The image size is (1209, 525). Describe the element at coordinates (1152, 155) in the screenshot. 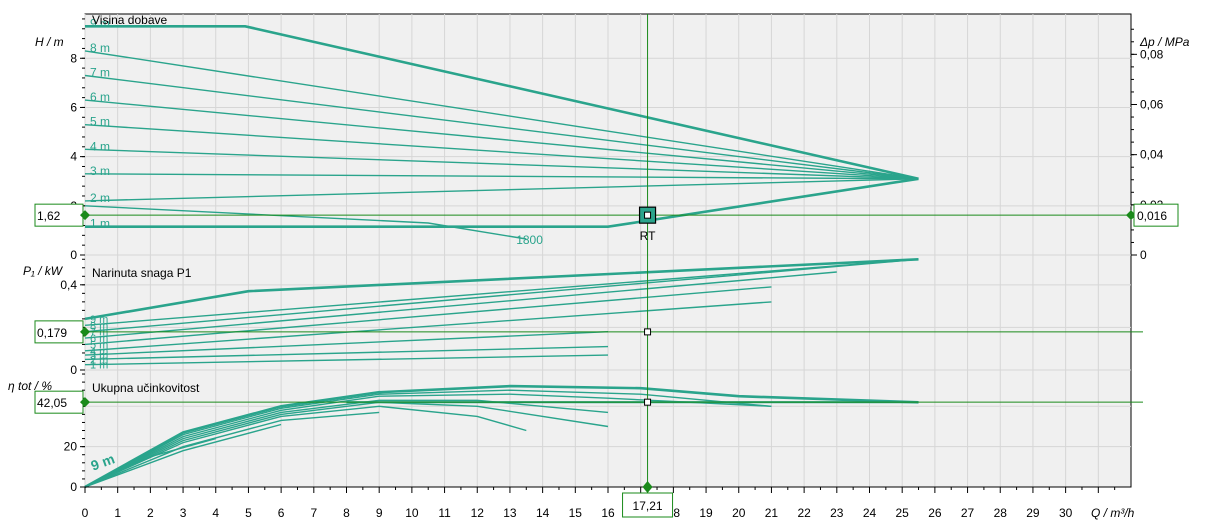

I see `y-right-tick-label: 0,04` at that location.